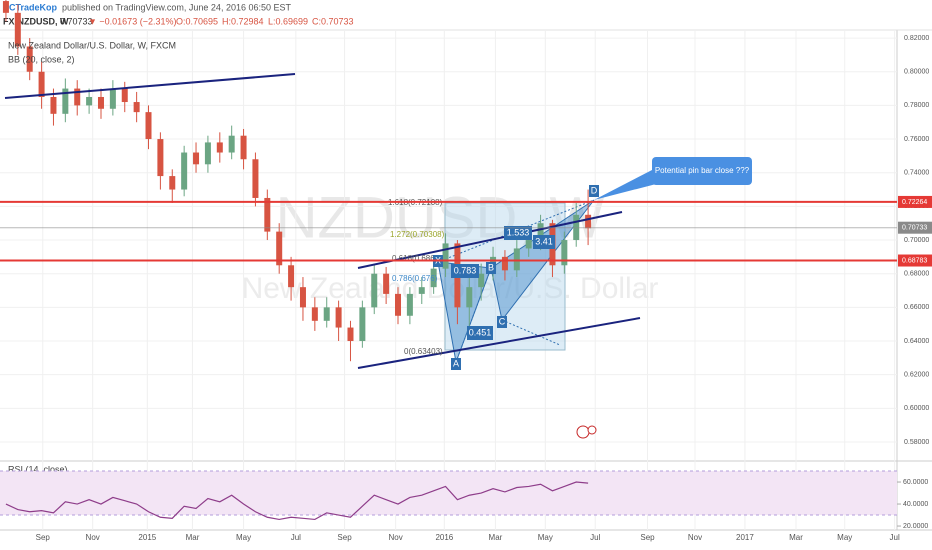 The height and width of the screenshot is (550, 932). Describe the element at coordinates (916, 274) in the screenshot. I see `y-tick-label: 0.68000` at that location.